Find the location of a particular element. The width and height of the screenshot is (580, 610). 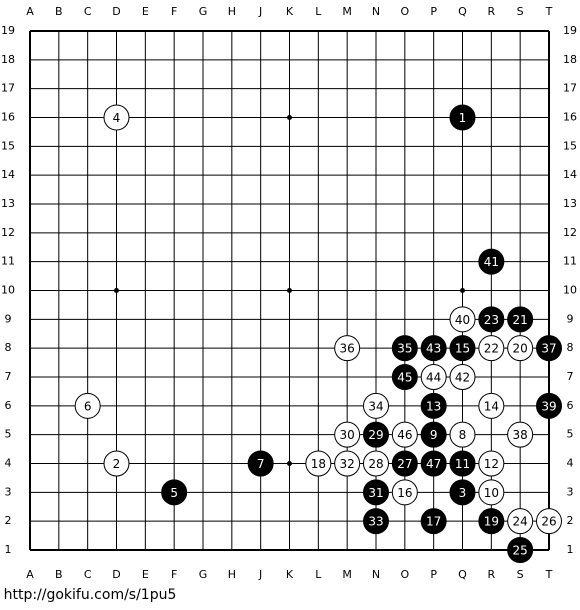

move-number: 44 is located at coordinates (433, 378).